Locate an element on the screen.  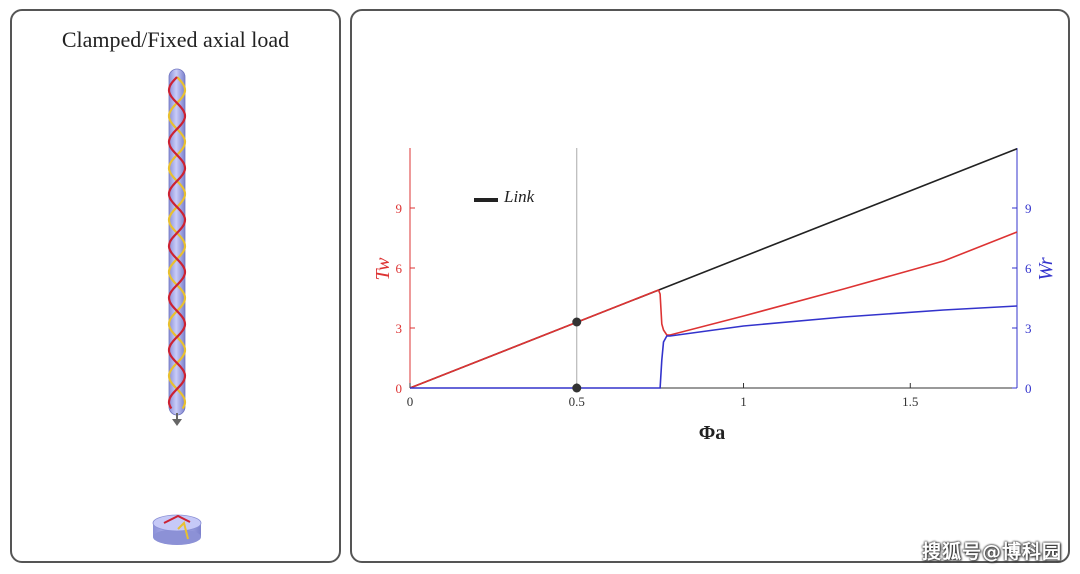
y-left-tick-label: 9 is located at coordinates (399, 208).